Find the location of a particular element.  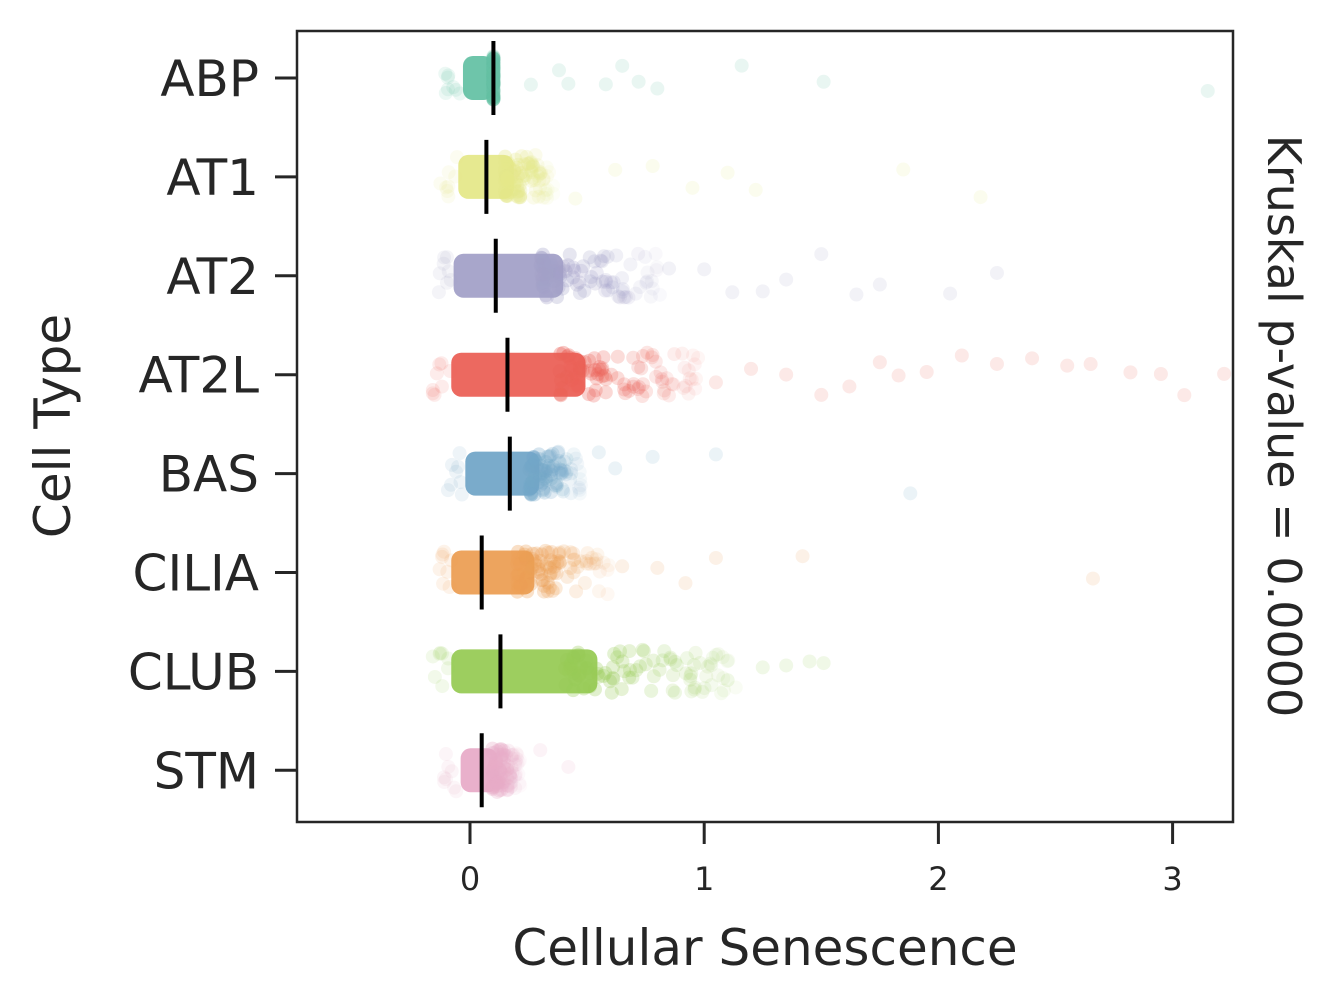

outlier-point-club is located at coordinates (809, 661).